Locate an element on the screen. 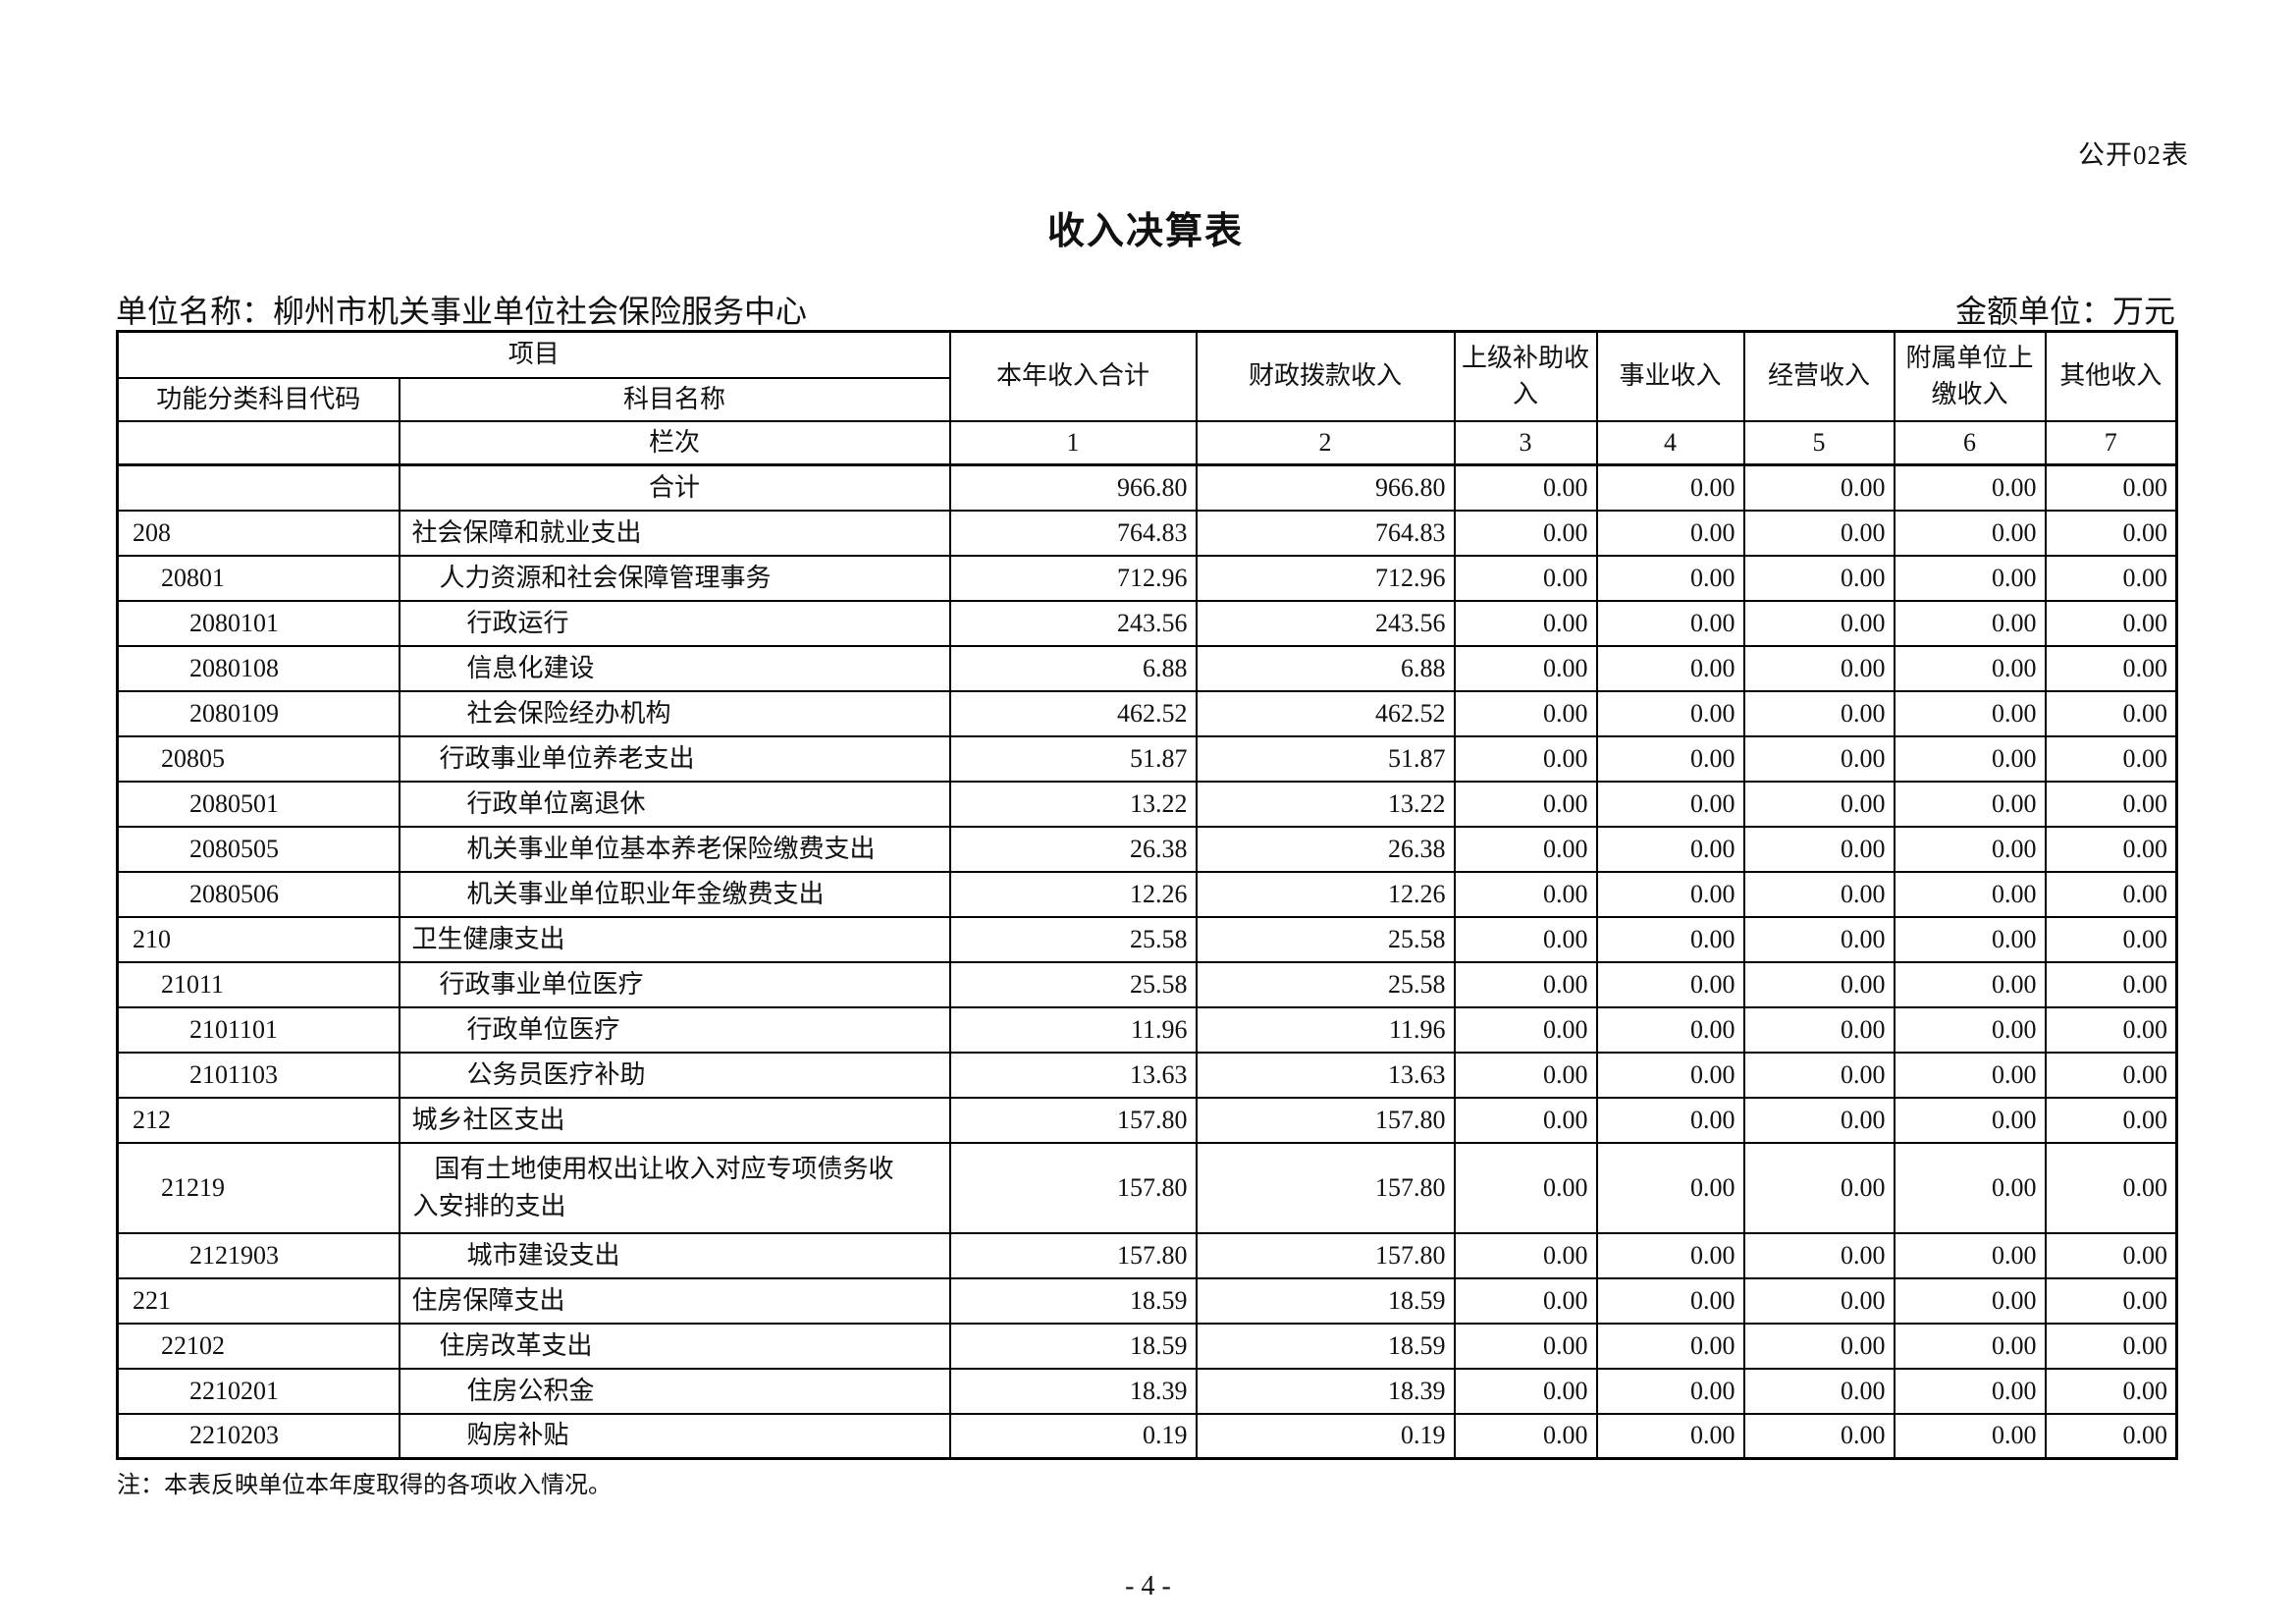  value-cell: 6.88 is located at coordinates (1073, 668).